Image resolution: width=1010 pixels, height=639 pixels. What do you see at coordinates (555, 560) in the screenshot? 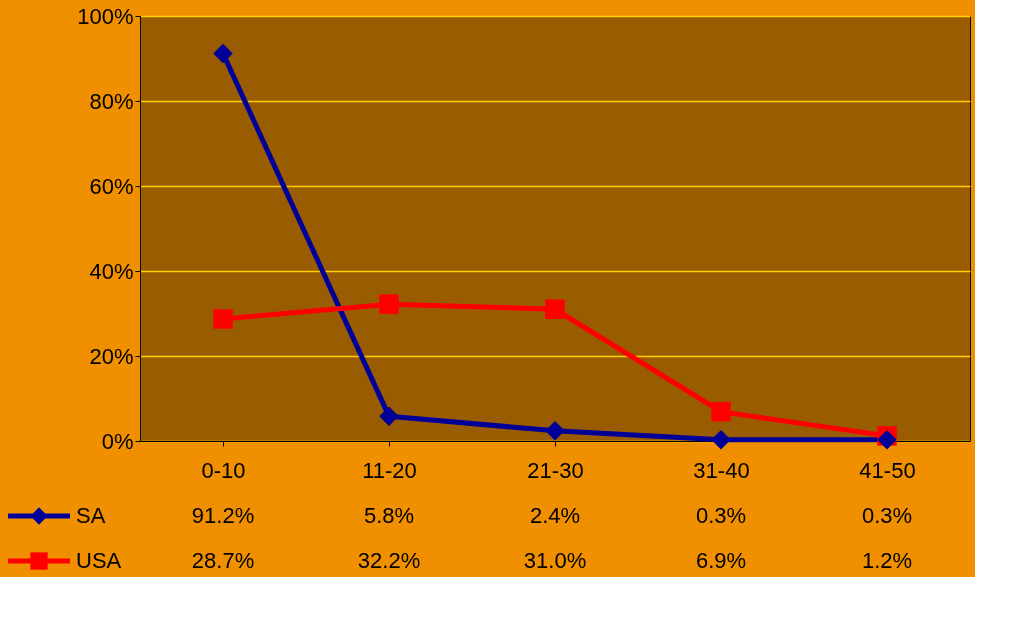
I see `data-label: 31.0%` at bounding box center [555, 560].